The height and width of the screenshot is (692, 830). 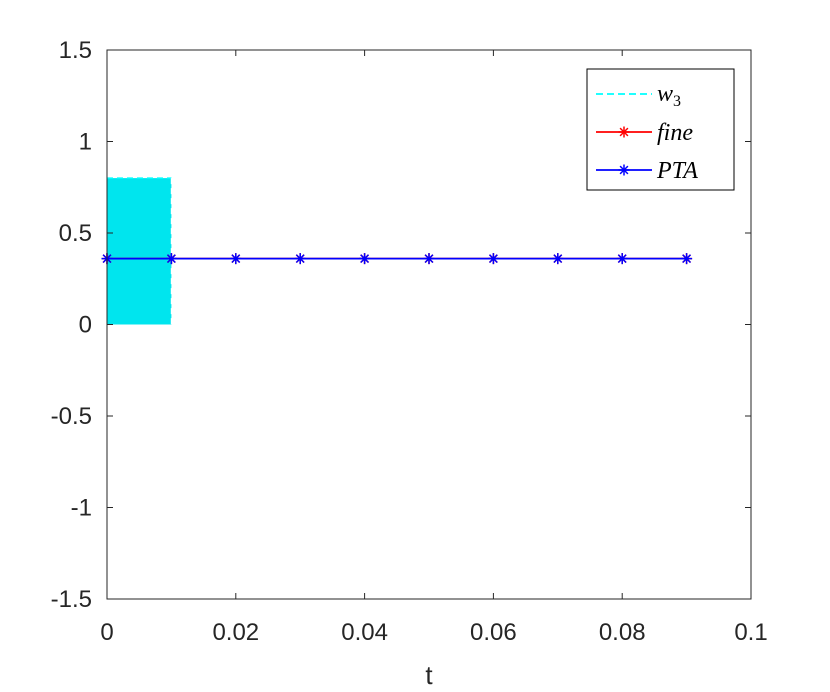 What do you see at coordinates (71, 416) in the screenshot?
I see `y-tick-label: -0.5` at bounding box center [71, 416].